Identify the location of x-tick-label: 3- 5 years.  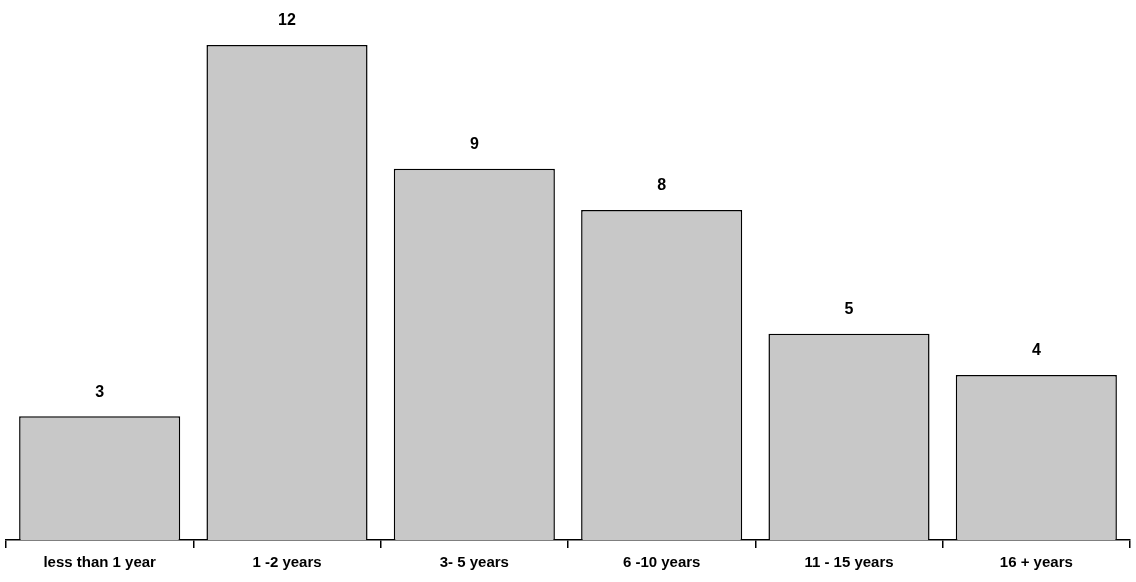
(474, 562).